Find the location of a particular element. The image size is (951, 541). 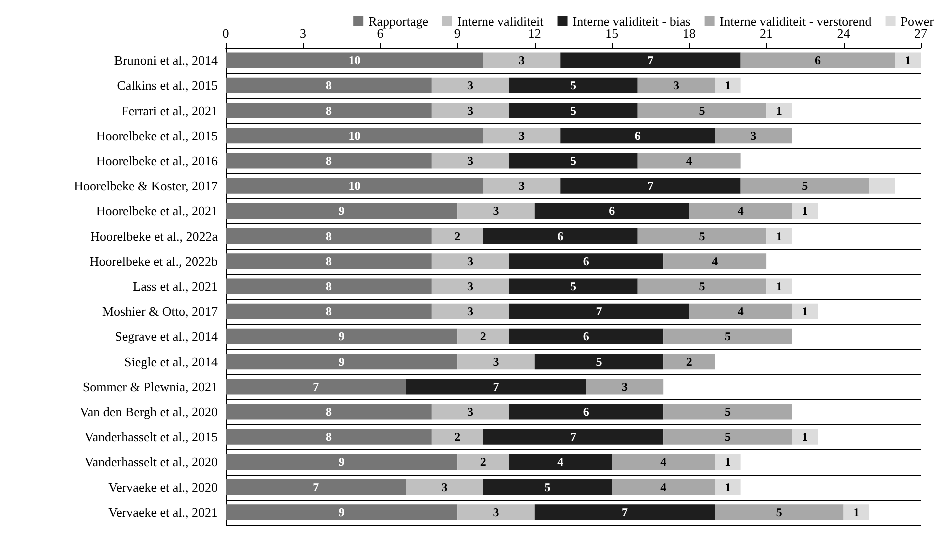

data-label: 10 is located at coordinates (354, 186).